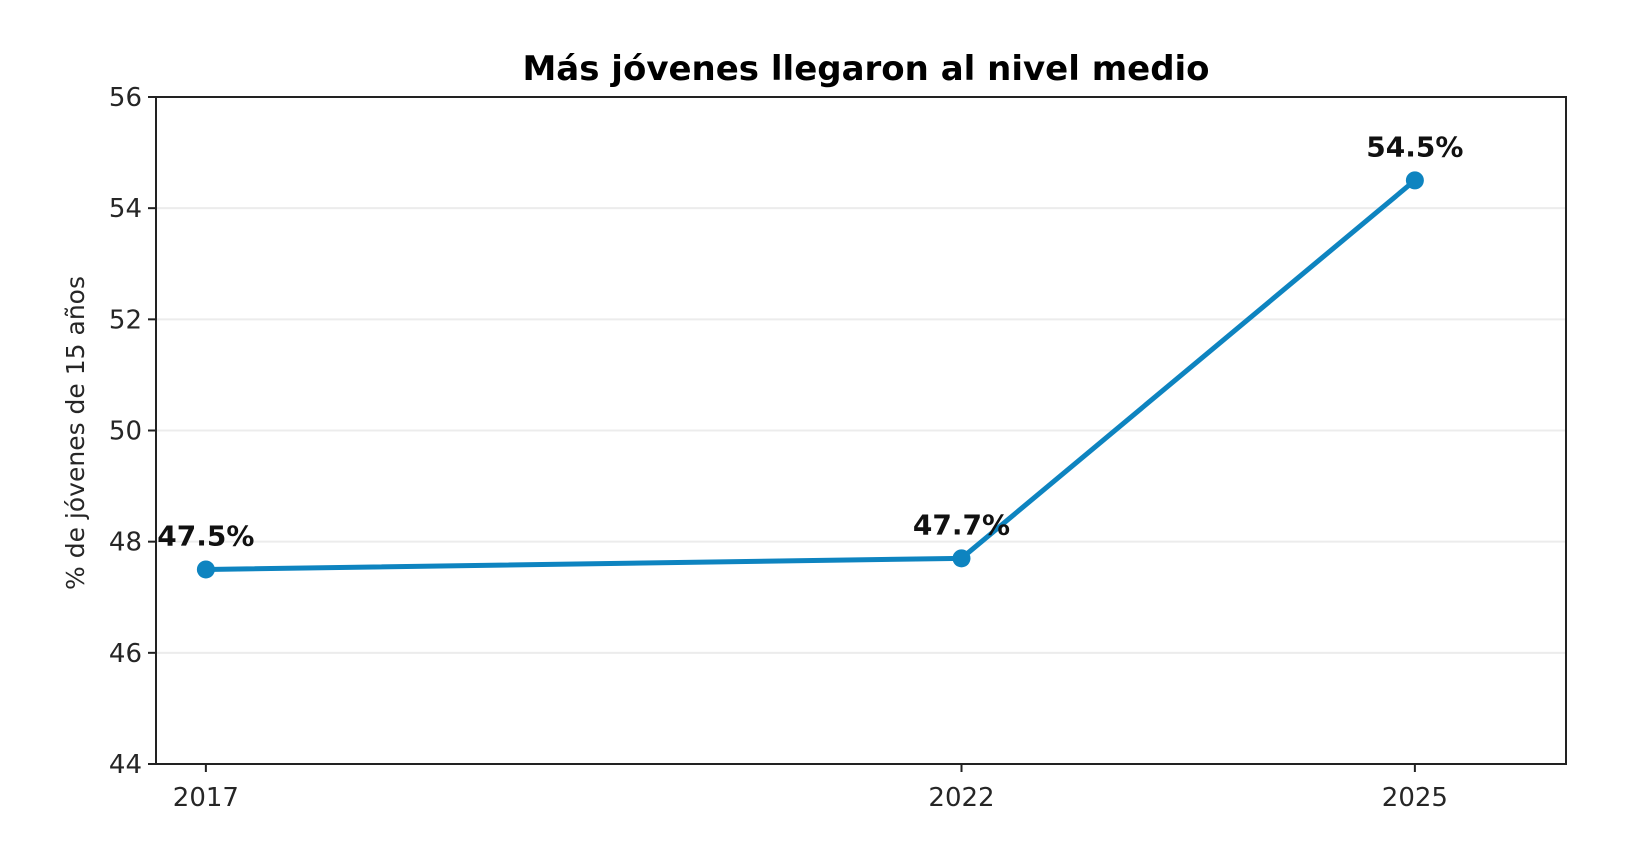 The width and height of the screenshot is (1650, 864). I want to click on y-tick-label: 50, so click(125, 432).